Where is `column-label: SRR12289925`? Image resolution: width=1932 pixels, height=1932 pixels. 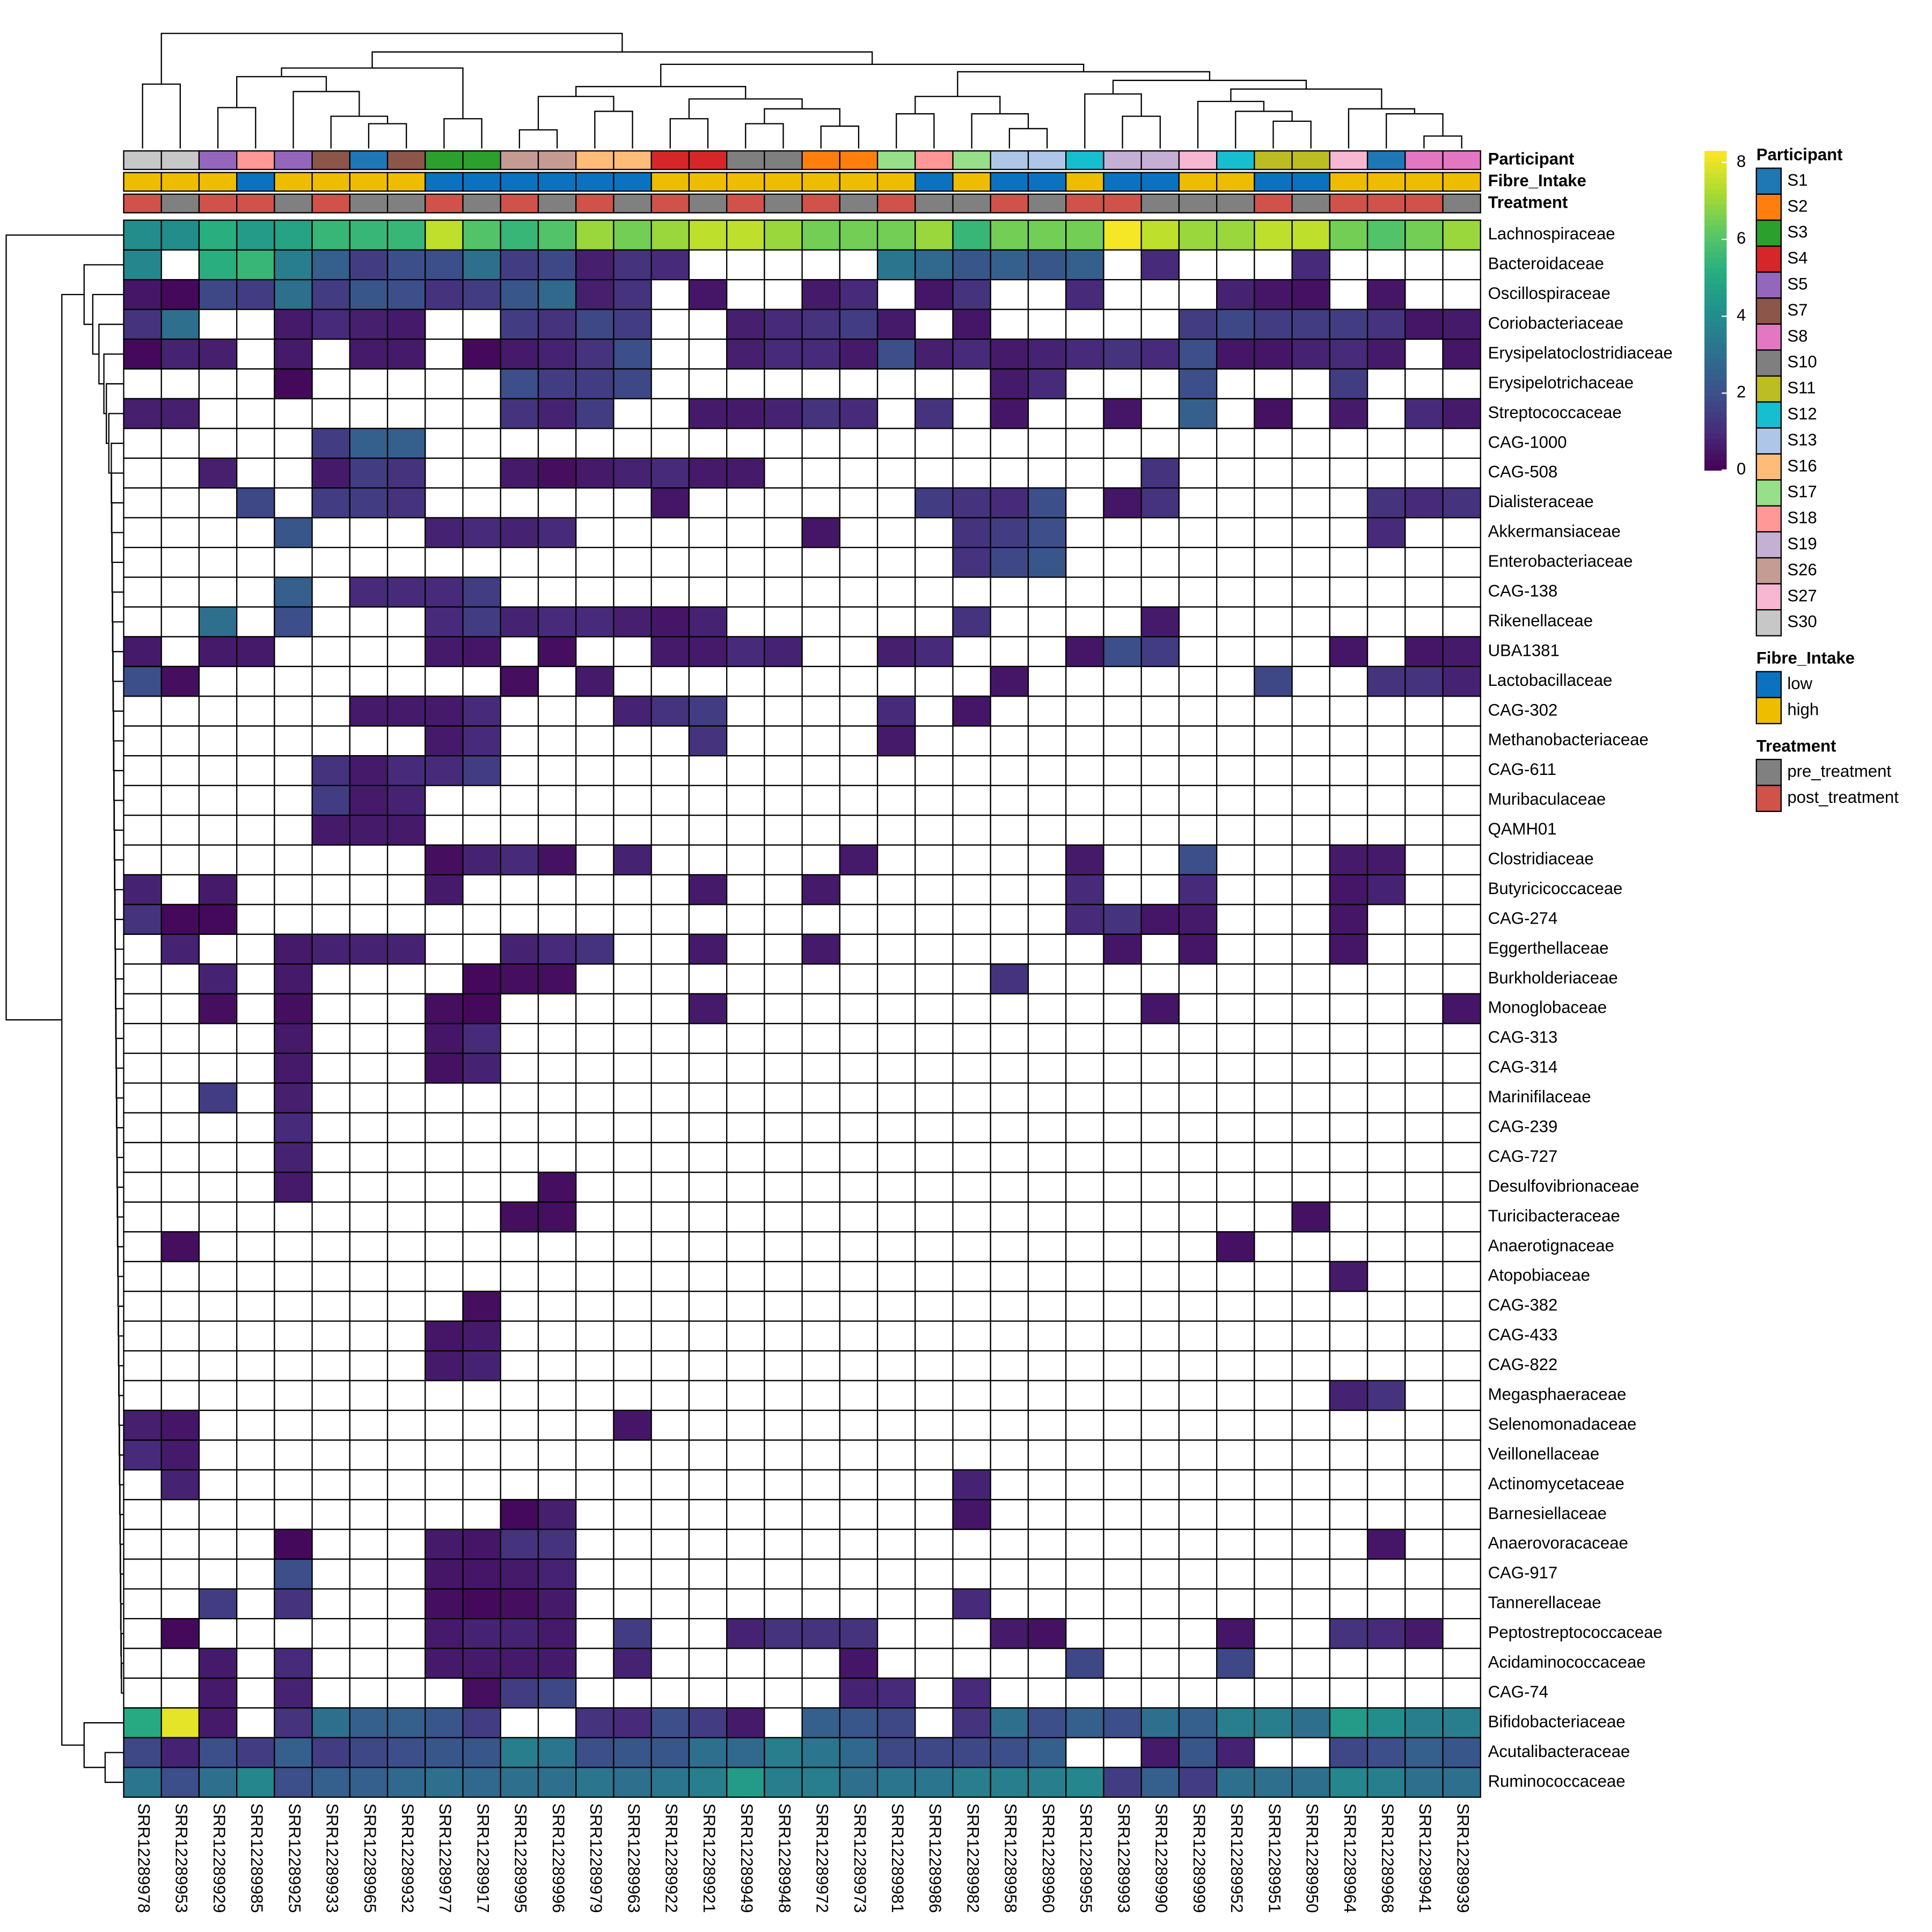 column-label: SRR12289925 is located at coordinates (294, 1858).